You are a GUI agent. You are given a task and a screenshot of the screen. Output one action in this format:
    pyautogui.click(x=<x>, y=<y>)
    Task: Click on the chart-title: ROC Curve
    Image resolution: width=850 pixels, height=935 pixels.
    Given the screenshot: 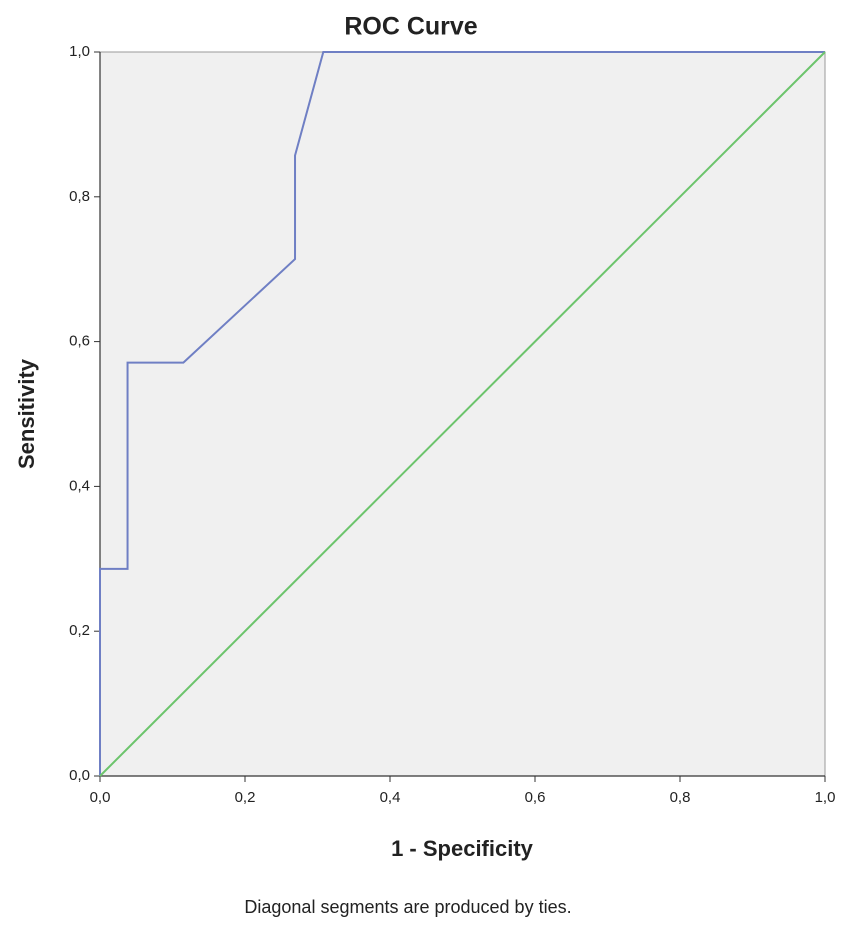 What is the action you would take?
    pyautogui.click(x=410, y=27)
    